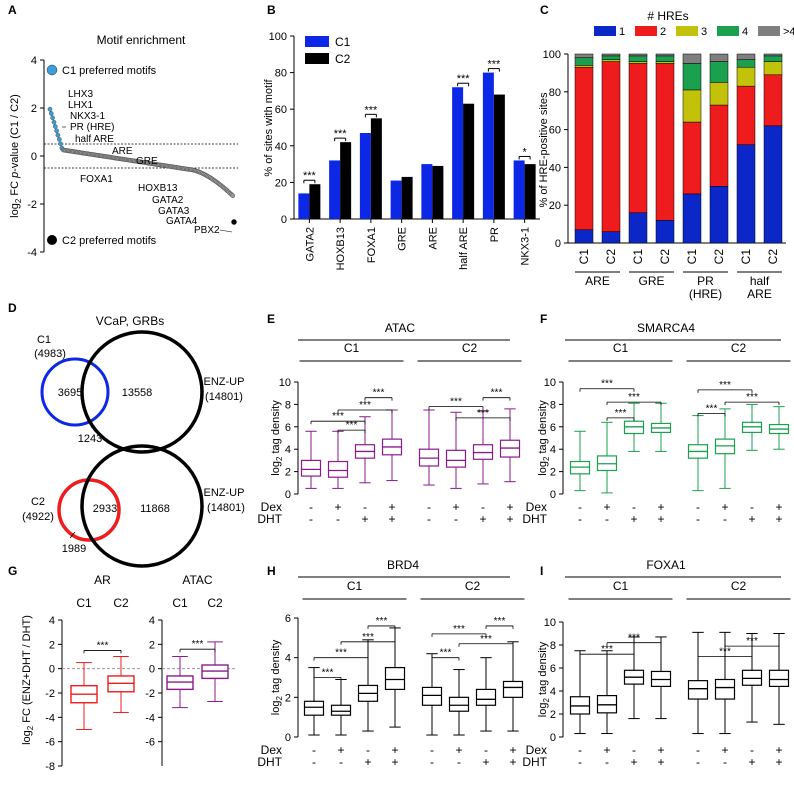 This screenshot has width=794, height=797. What do you see at coordinates (288, 428) in the screenshot?
I see `y-tick-label: 6` at bounding box center [288, 428].